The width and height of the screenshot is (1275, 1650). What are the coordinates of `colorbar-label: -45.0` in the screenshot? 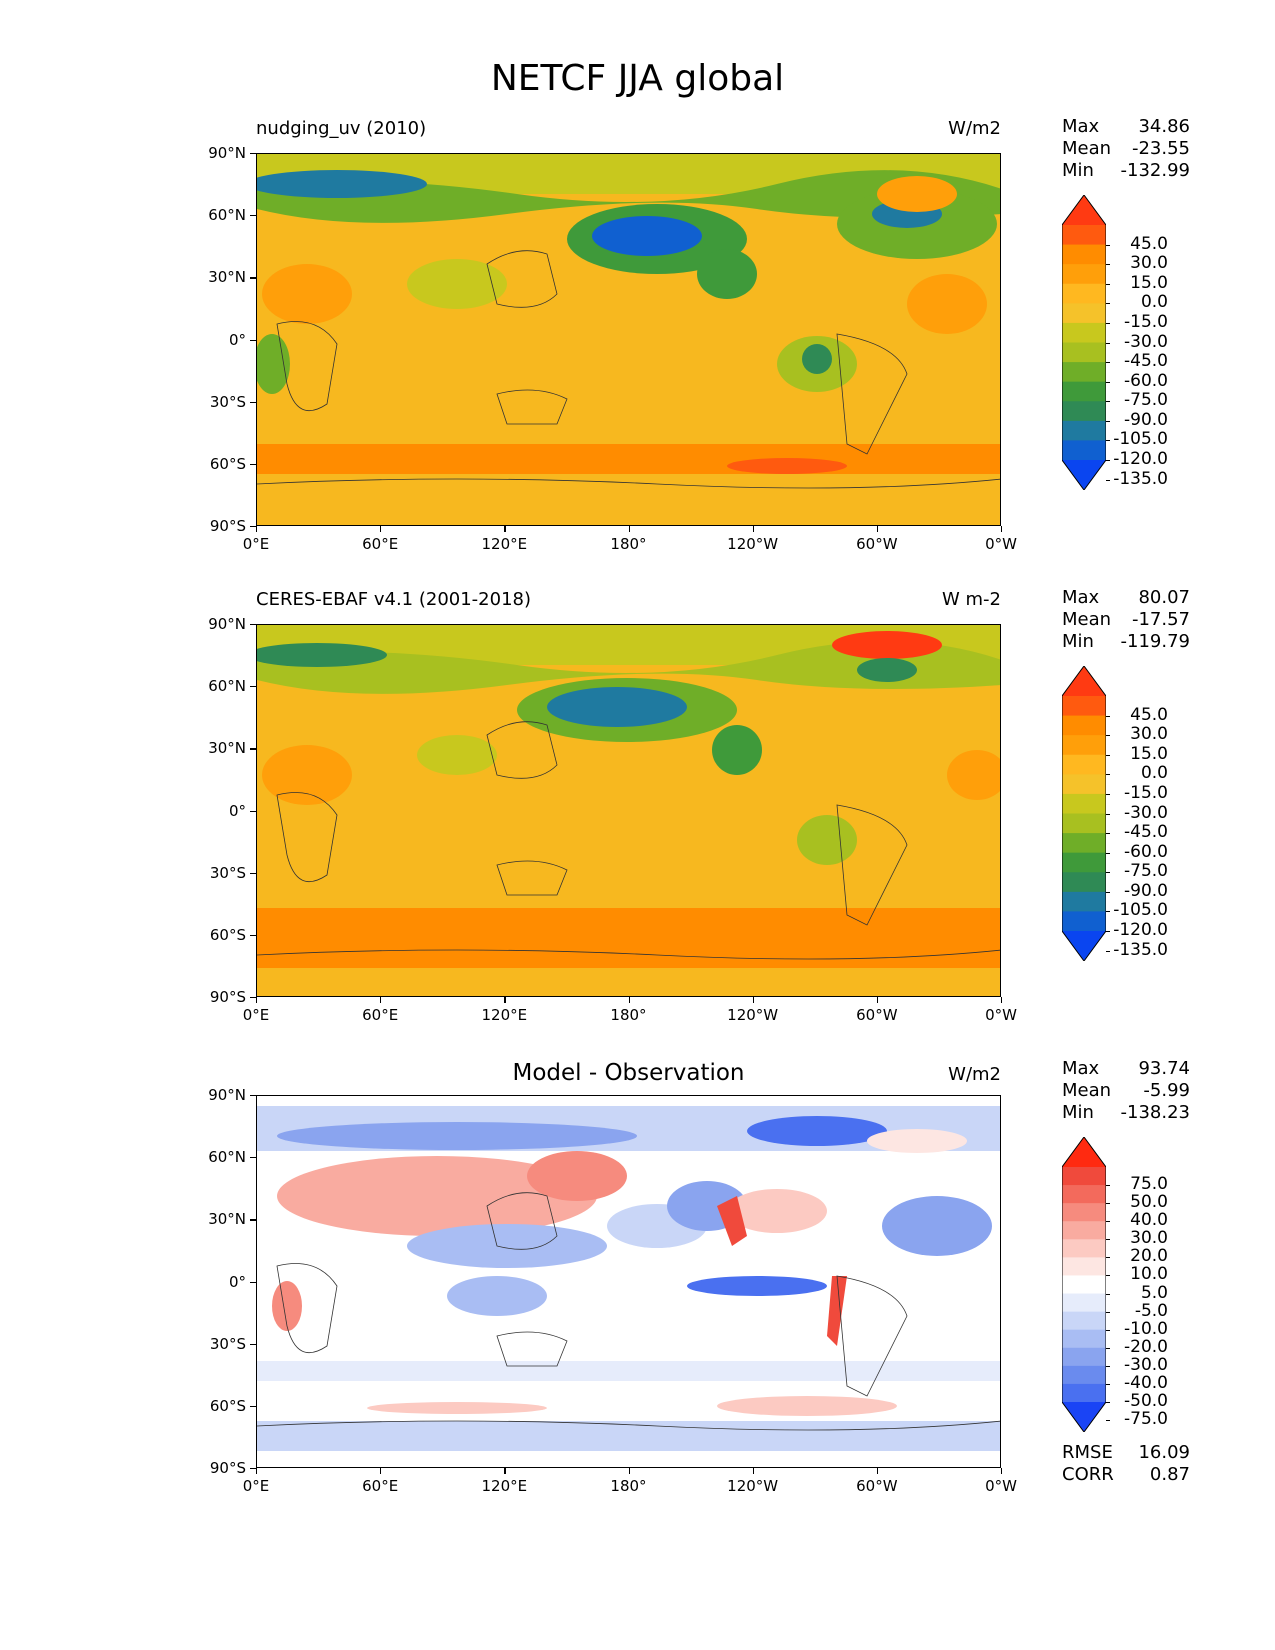 It's located at (1146, 832).